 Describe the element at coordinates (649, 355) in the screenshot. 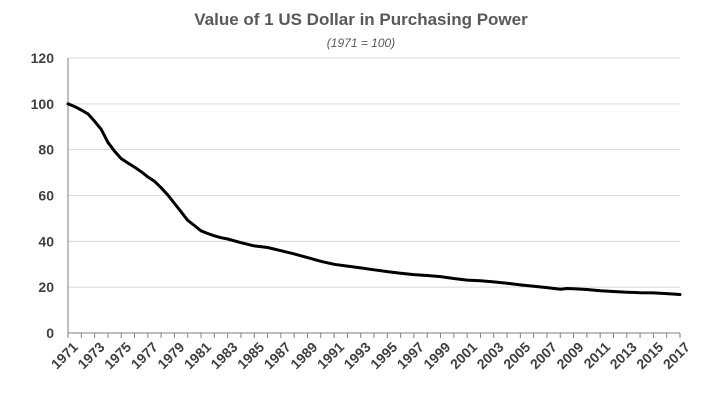

I see `x-tick-label: 2015` at that location.